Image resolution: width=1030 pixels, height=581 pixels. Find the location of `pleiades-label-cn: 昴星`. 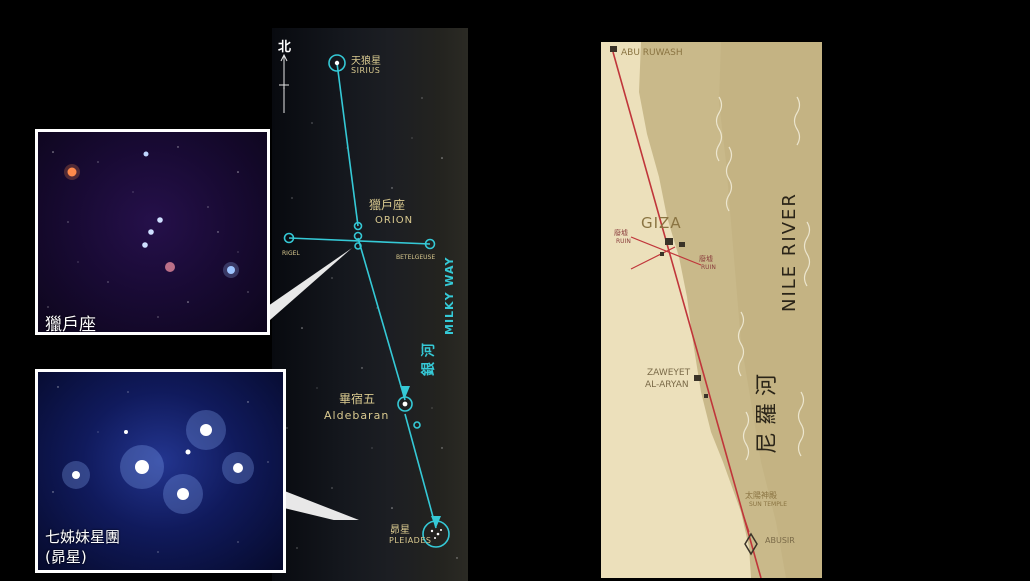

pleiades-label-cn: 昴星 is located at coordinates (400, 530).